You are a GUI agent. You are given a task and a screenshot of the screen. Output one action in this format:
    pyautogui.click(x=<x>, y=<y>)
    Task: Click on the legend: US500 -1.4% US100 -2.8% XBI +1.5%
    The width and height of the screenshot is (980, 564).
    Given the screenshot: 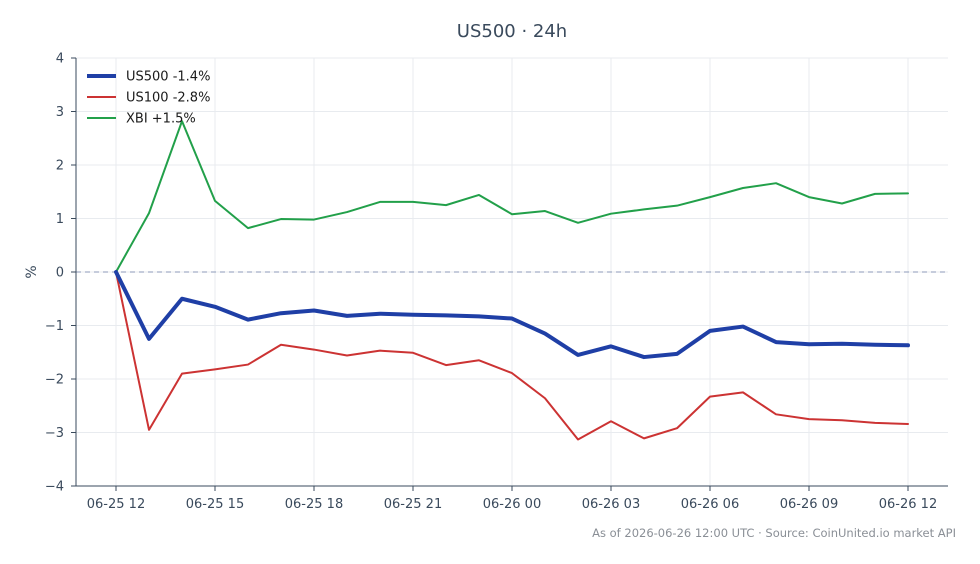 What is the action you would take?
    pyautogui.click(x=148, y=98)
    